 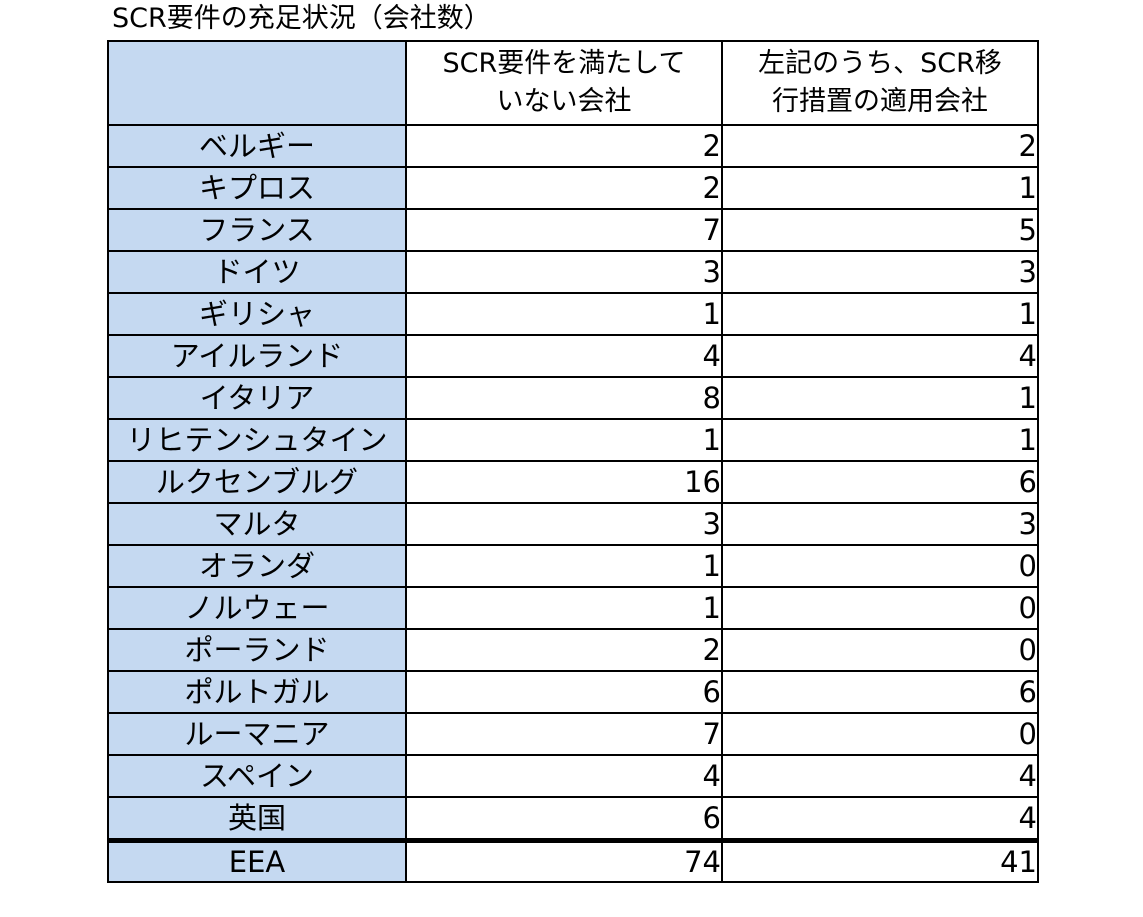 What do you see at coordinates (257, 860) in the screenshot?
I see `total-label-cell: EEA` at bounding box center [257, 860].